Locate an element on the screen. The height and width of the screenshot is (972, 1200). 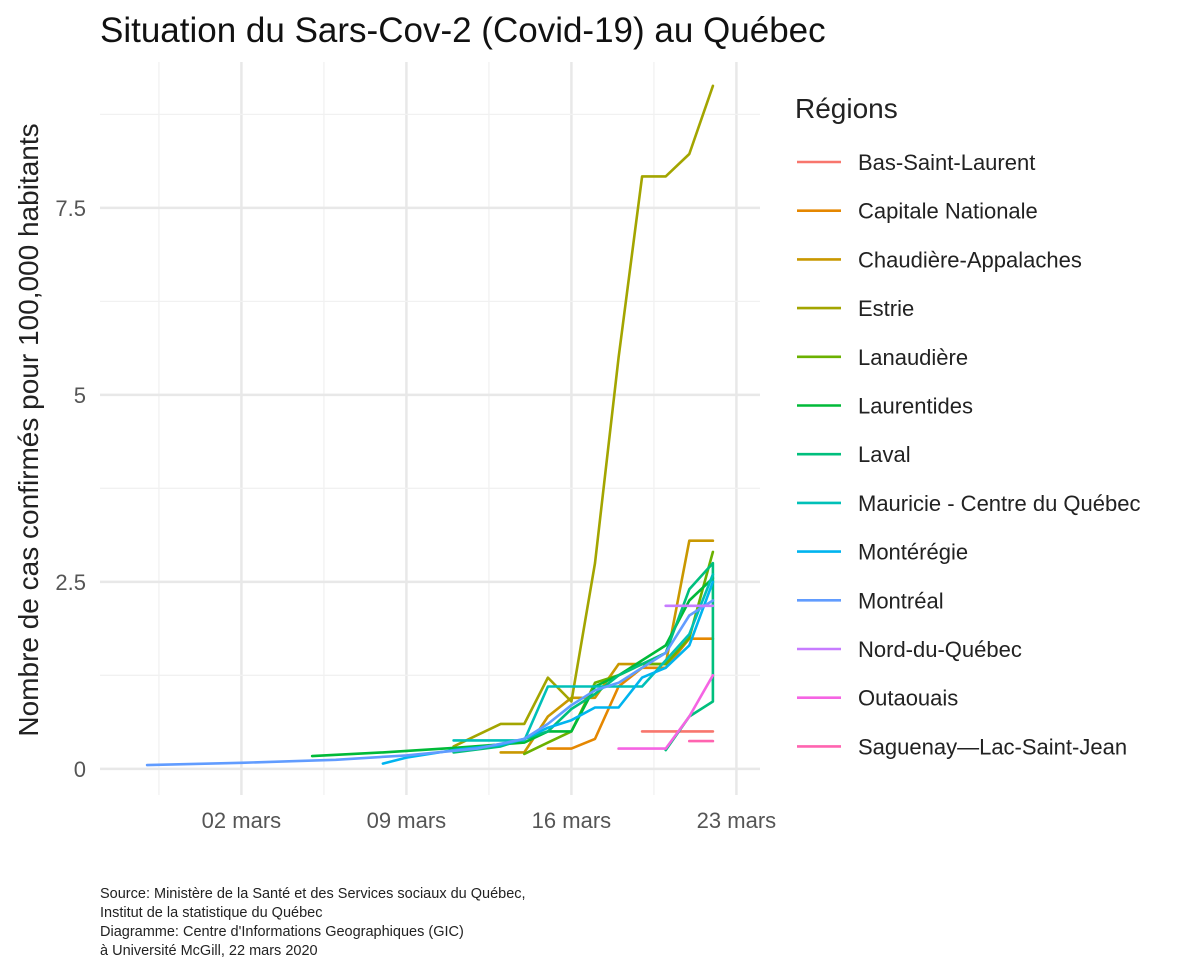
legend-item-laval: Laval is located at coordinates (854, 454).